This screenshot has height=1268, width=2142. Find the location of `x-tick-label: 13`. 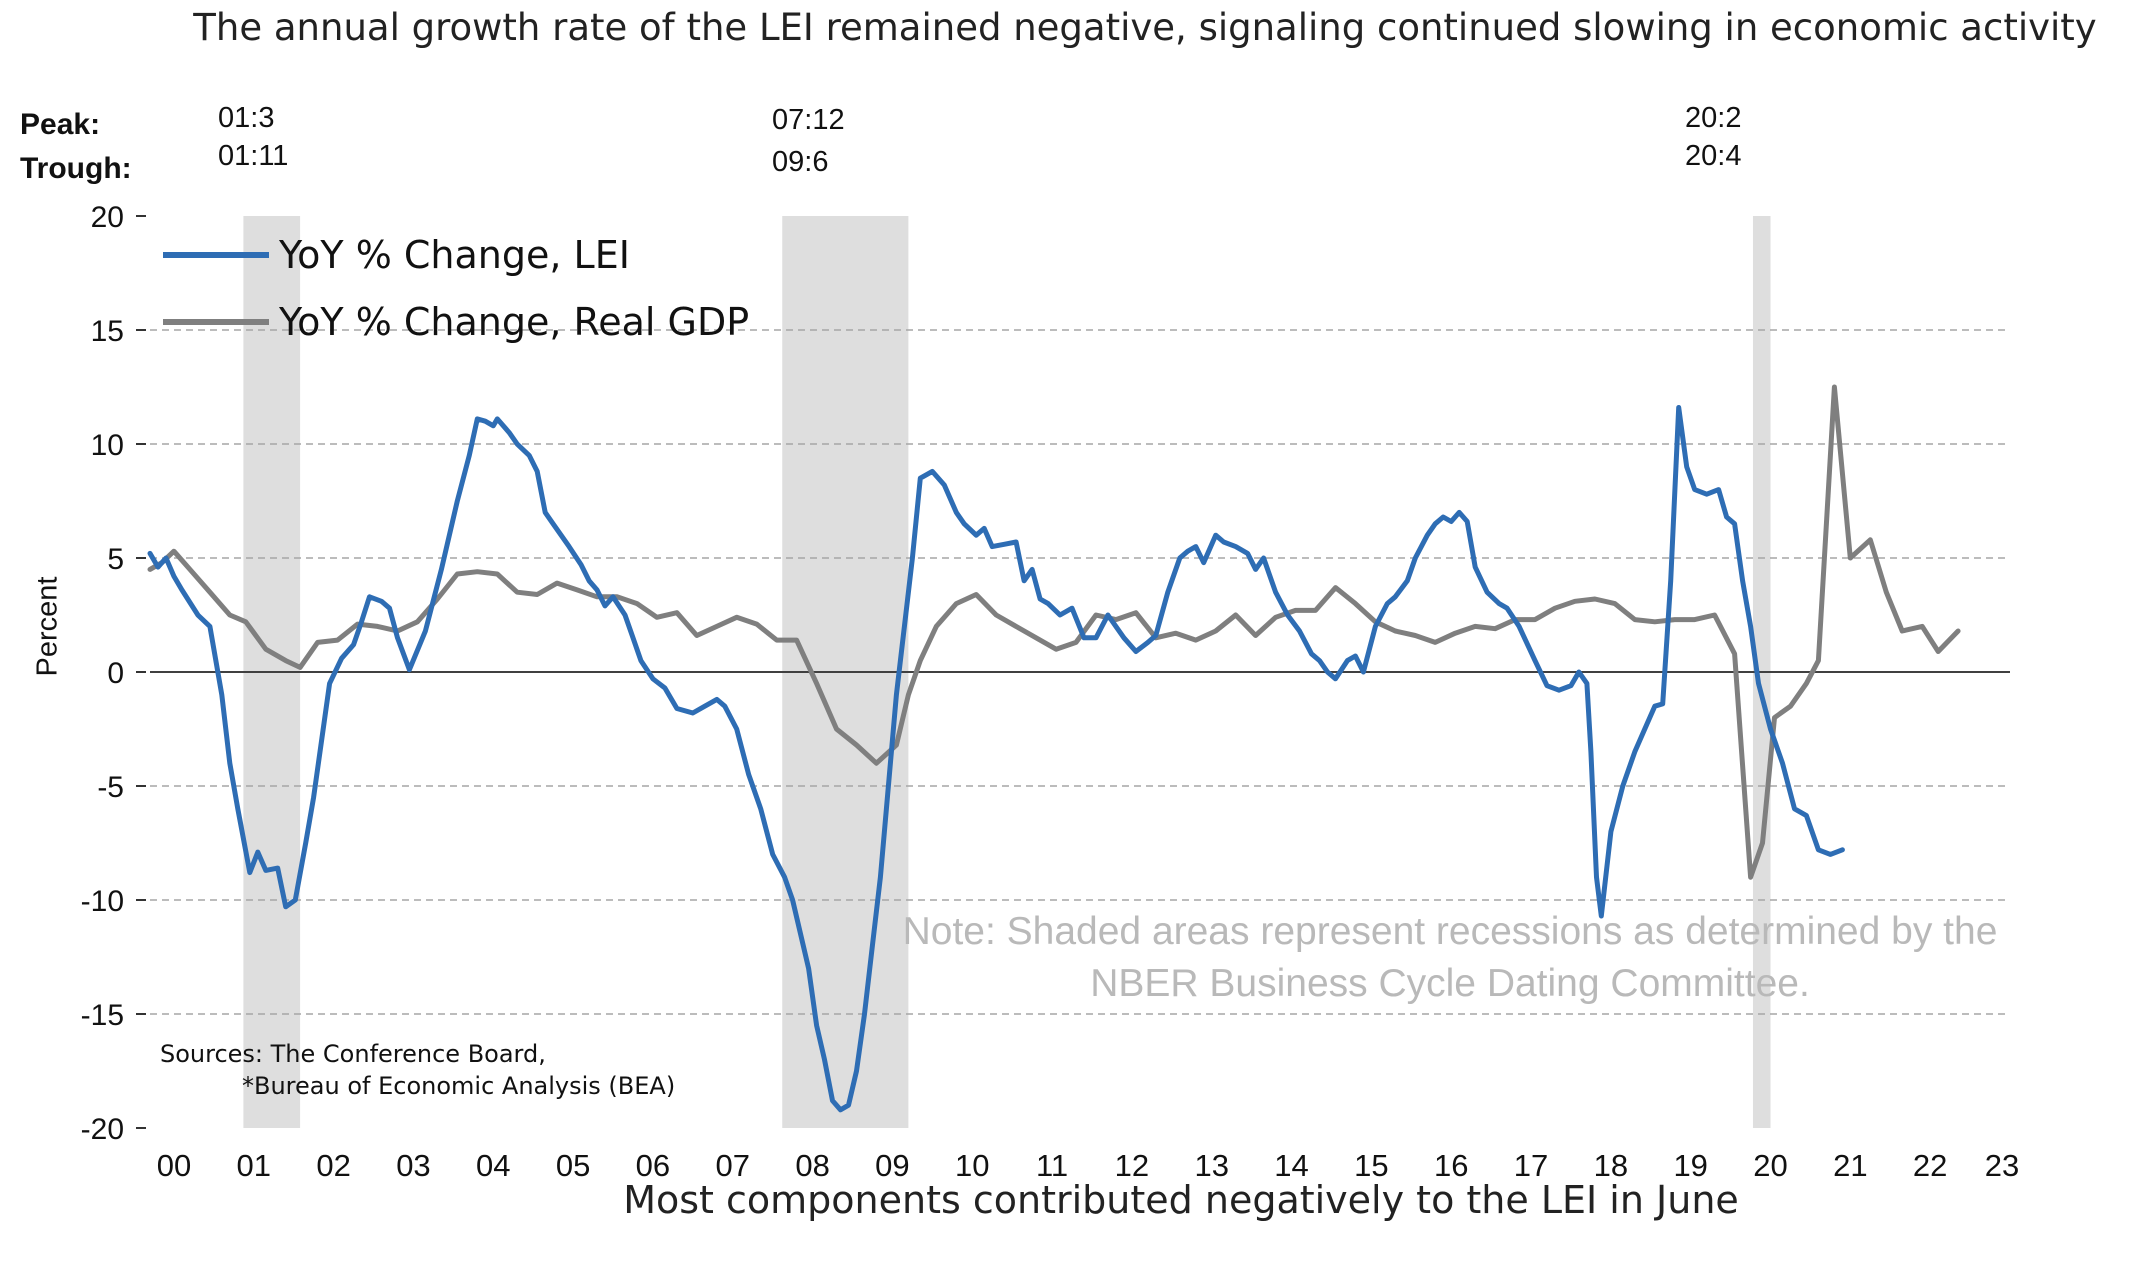

x-tick-label: 13 is located at coordinates (1211, 1165).